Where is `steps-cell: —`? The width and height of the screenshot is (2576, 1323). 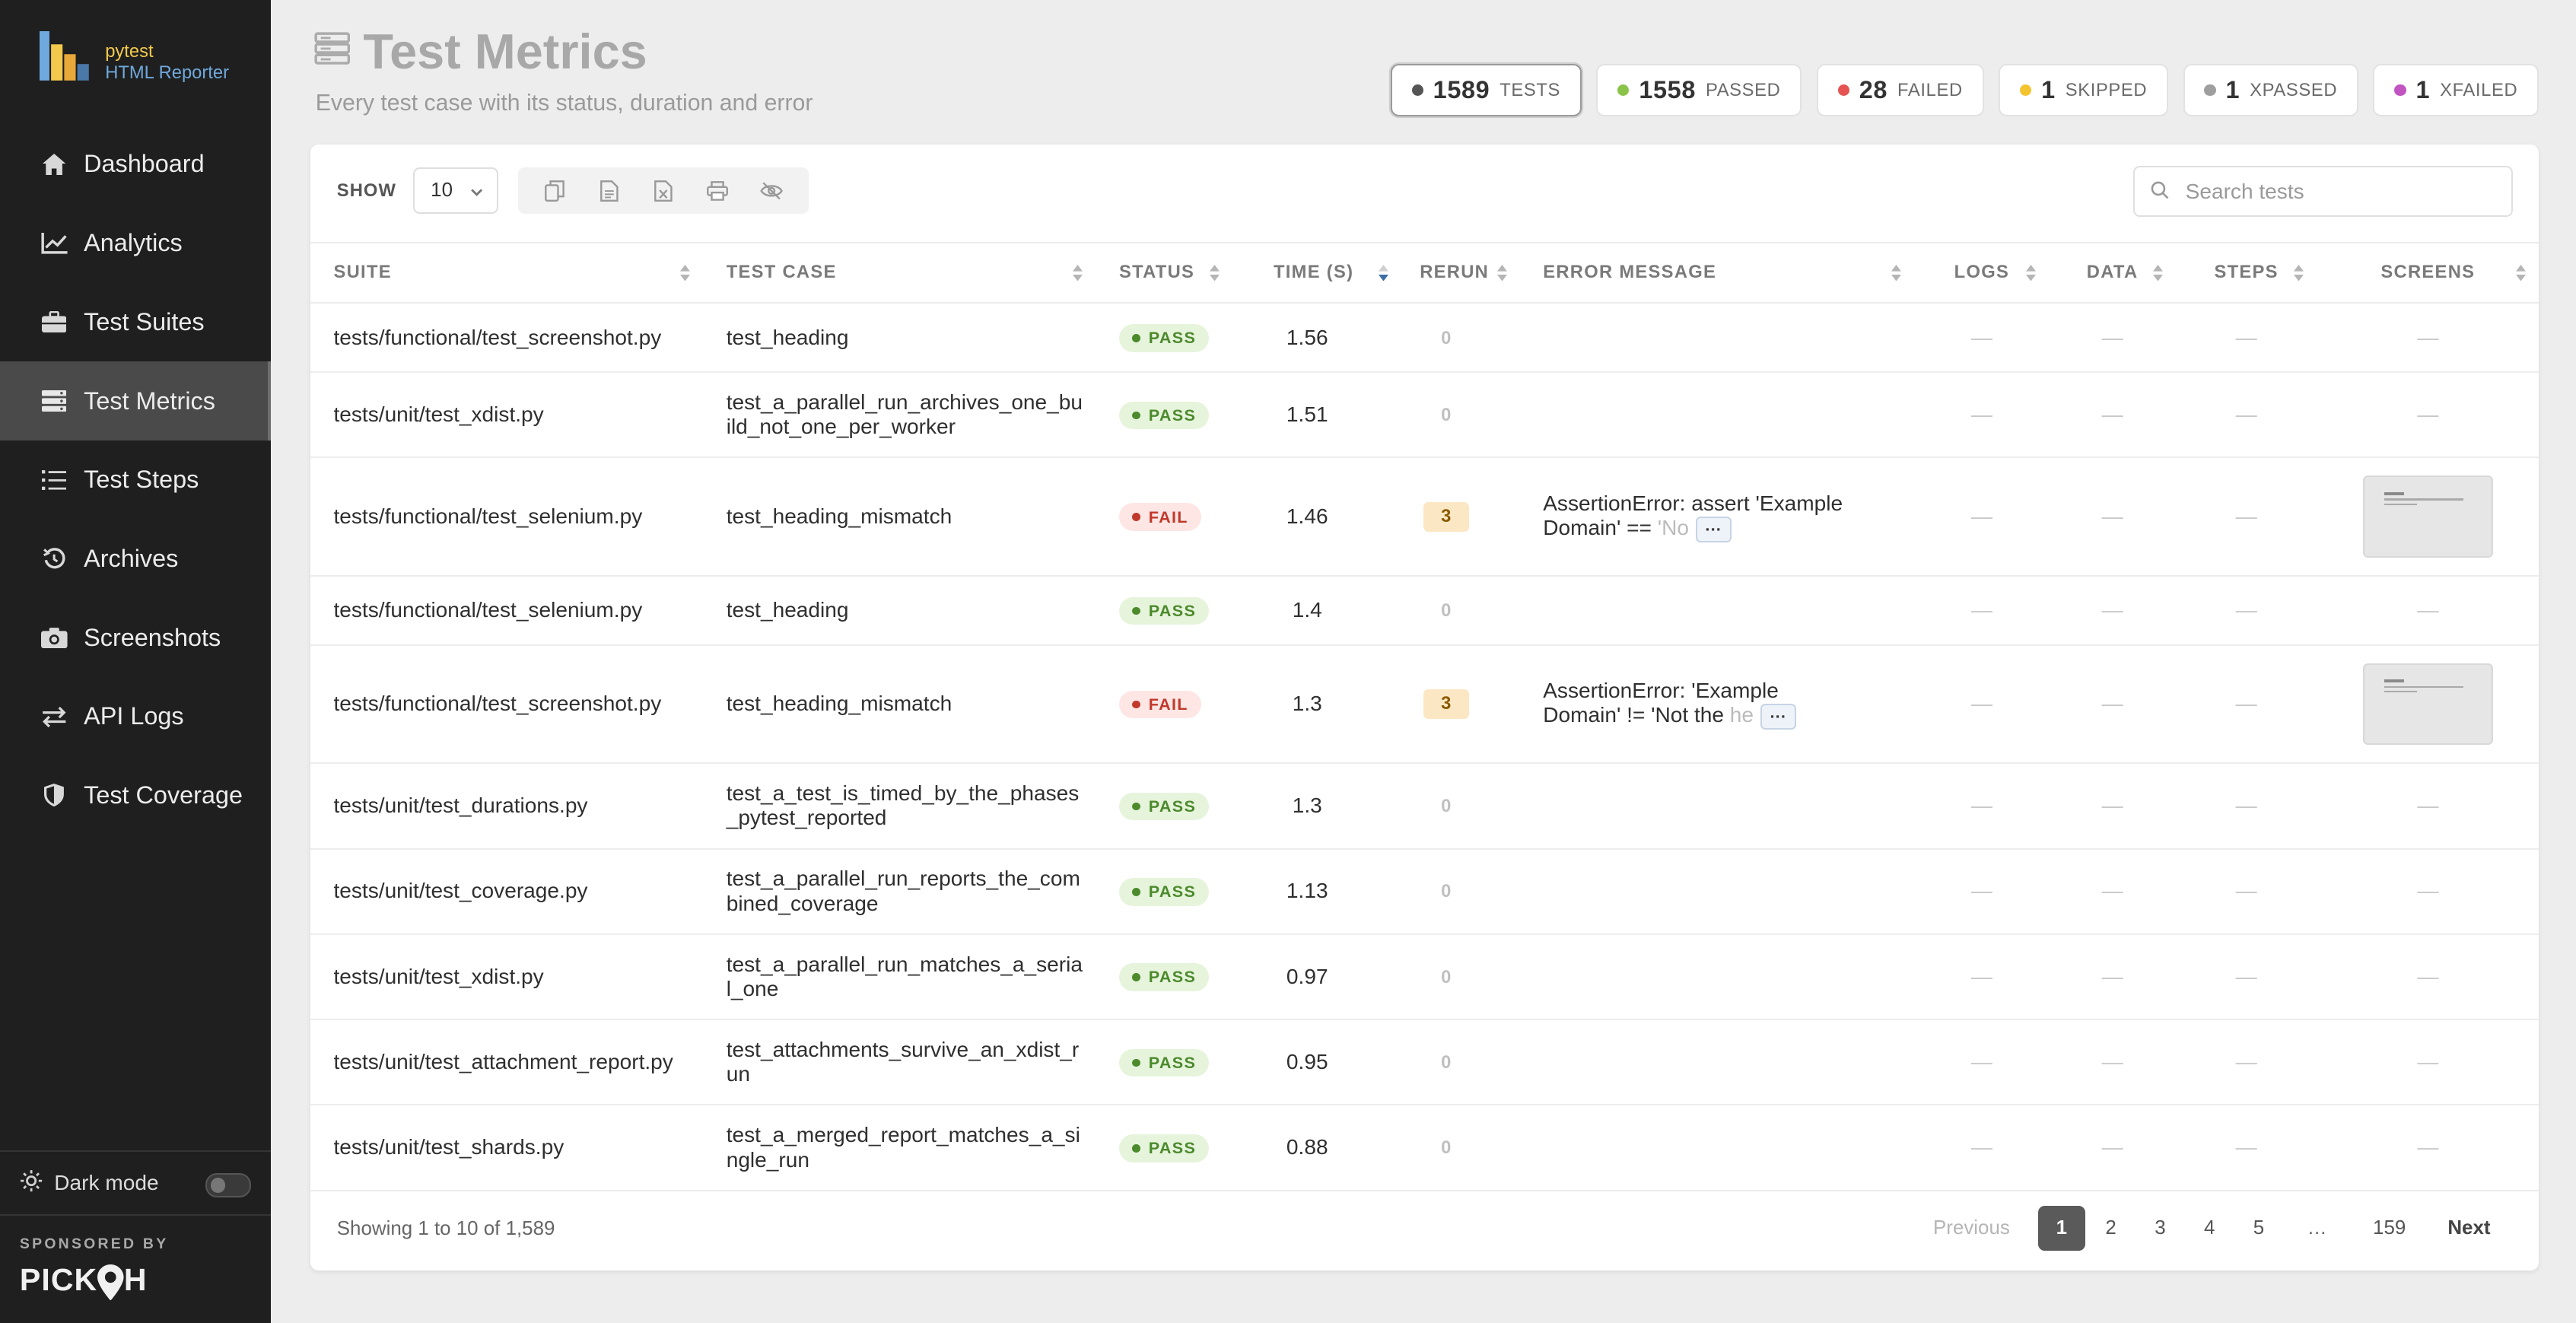 steps-cell: — is located at coordinates (2246, 891).